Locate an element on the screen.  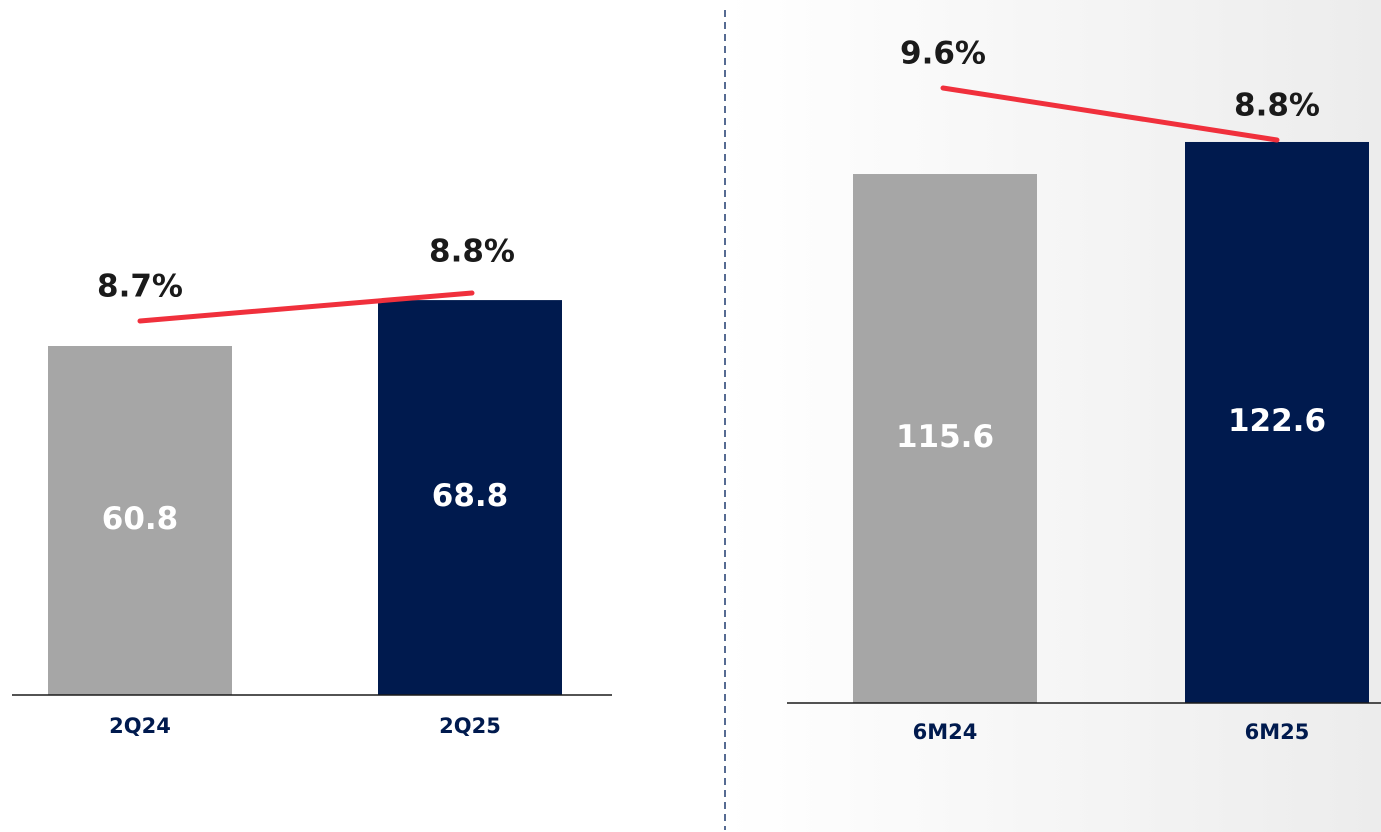
bar-value-label: 68.8 is located at coordinates (470, 496).